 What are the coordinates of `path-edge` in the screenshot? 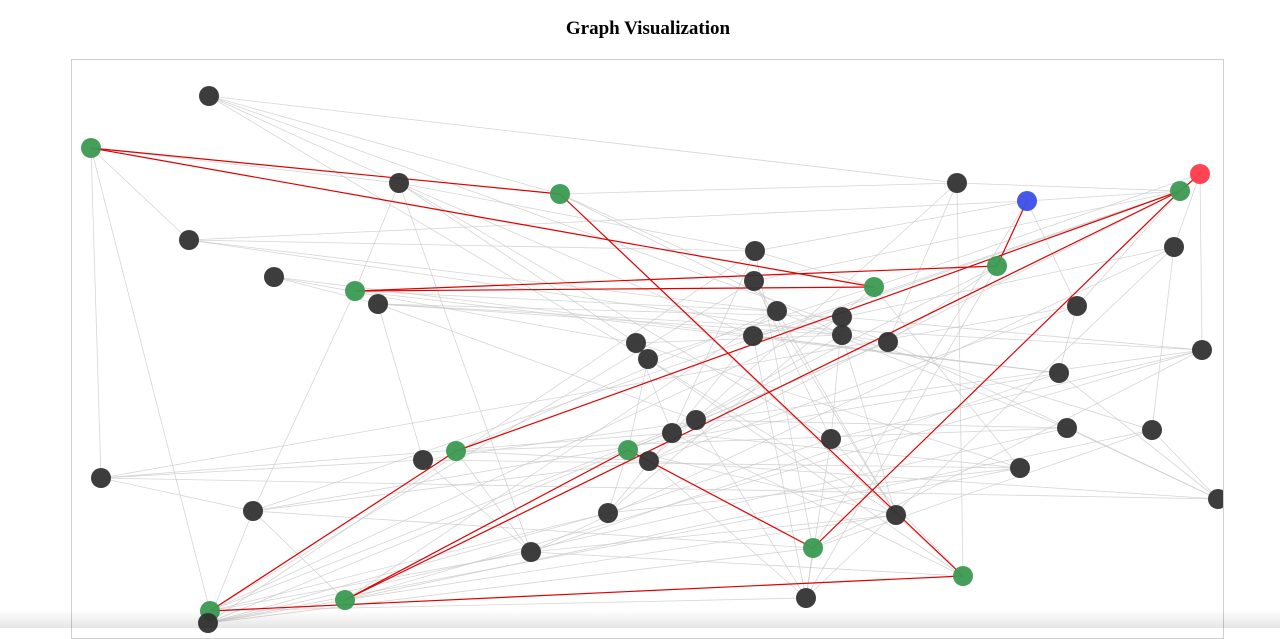 It's located at (614, 289).